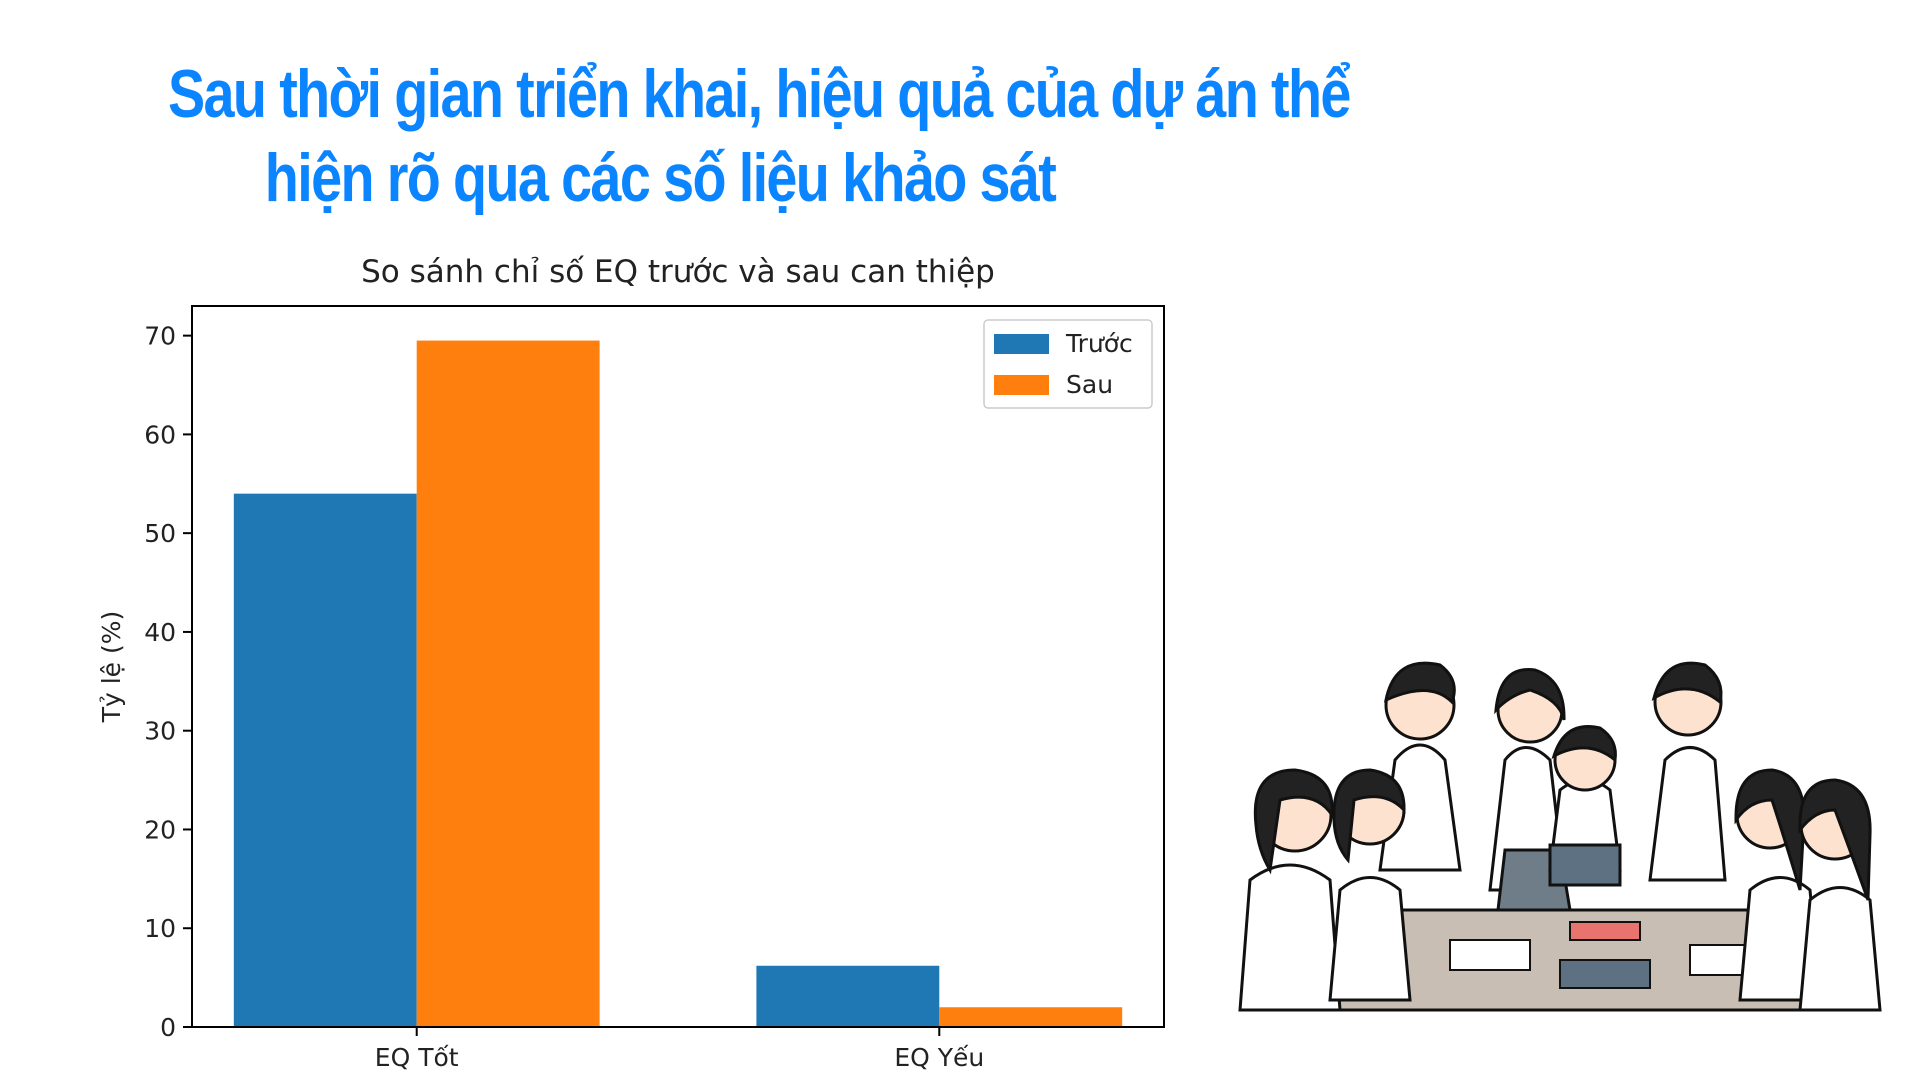 The width and height of the screenshot is (1920, 1080). Describe the element at coordinates (160, 533) in the screenshot. I see `y-tick-label: 50` at that location.